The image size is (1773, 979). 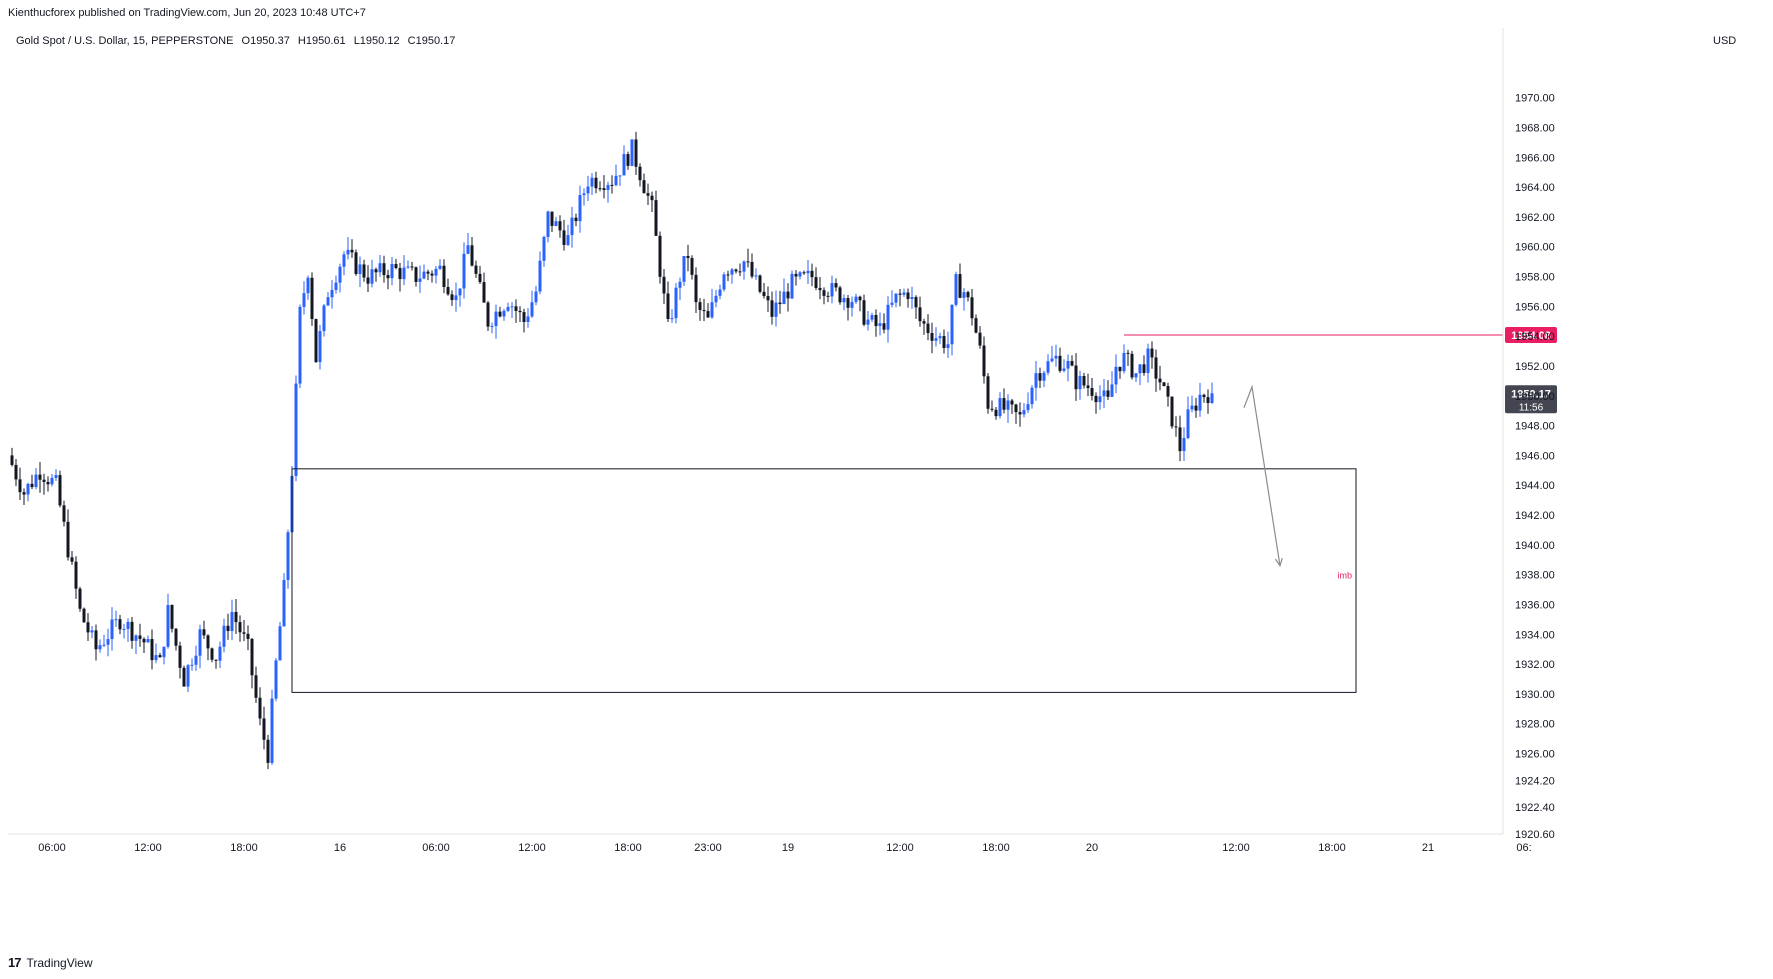 What do you see at coordinates (436, 848) in the screenshot?
I see `x-tick-label: 06:00` at bounding box center [436, 848].